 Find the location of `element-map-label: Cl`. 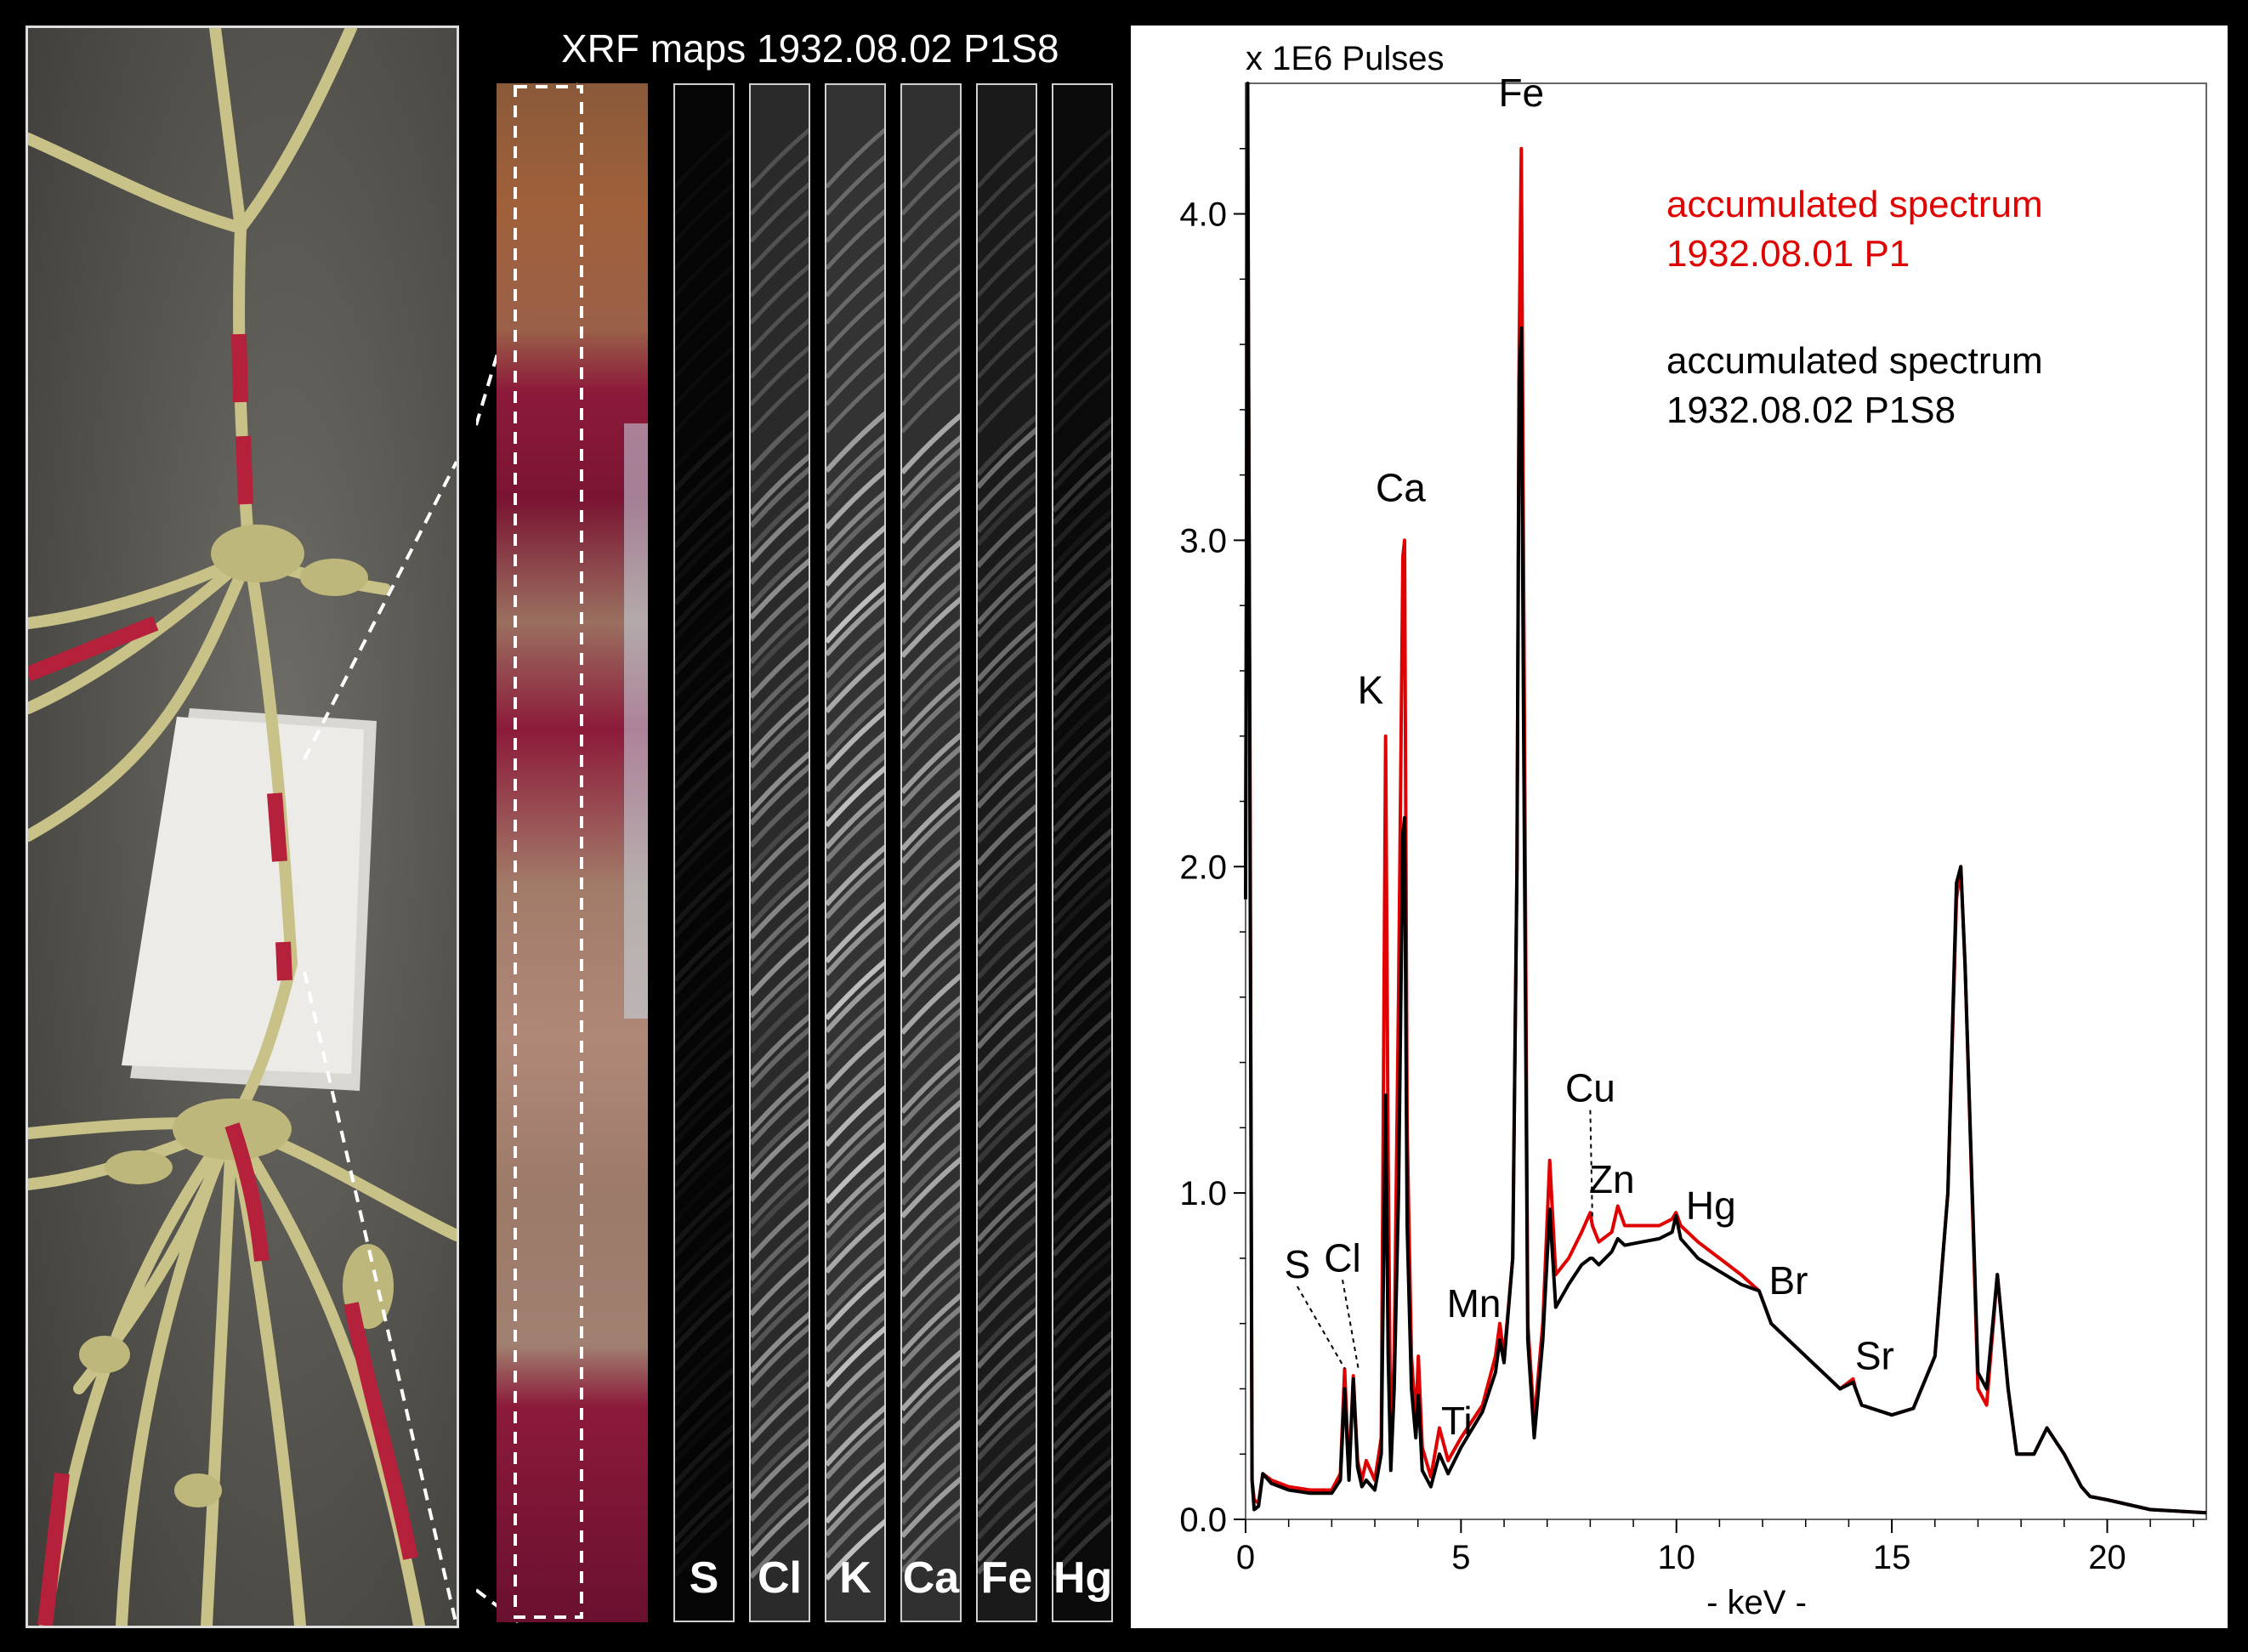

element-map-label: Cl is located at coordinates (780, 1578).